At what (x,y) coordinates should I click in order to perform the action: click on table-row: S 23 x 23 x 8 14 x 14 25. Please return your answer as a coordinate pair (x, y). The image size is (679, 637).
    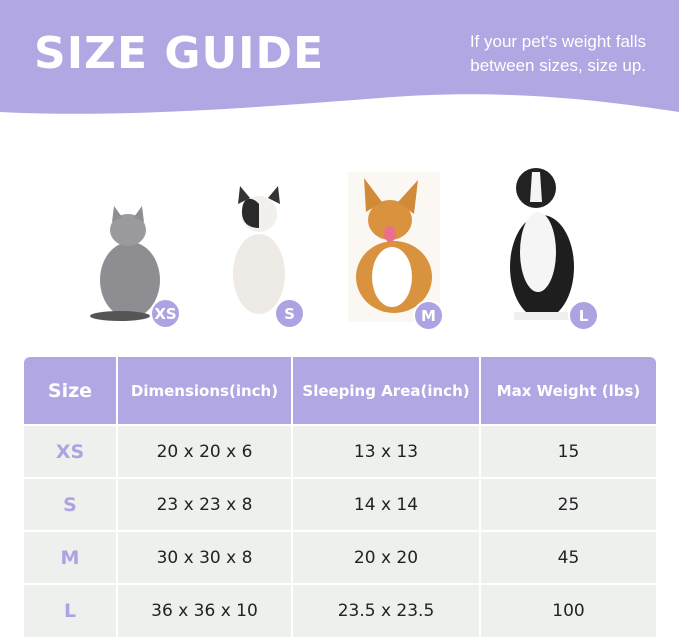
    Looking at the image, I should click on (340, 504).